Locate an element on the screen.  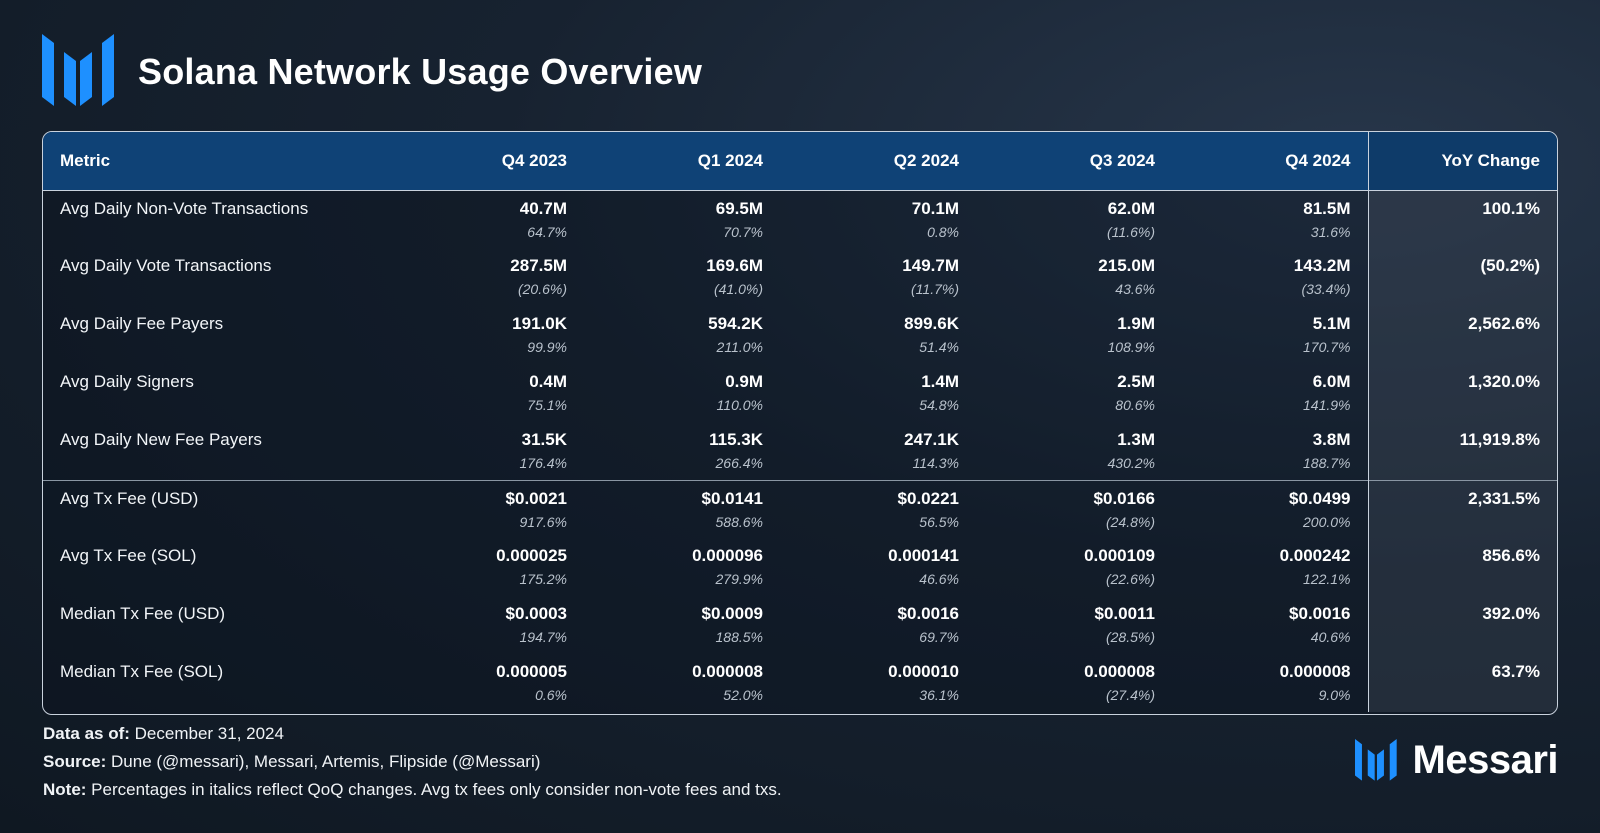
metric-value: 215.0M is located at coordinates (1126, 265).